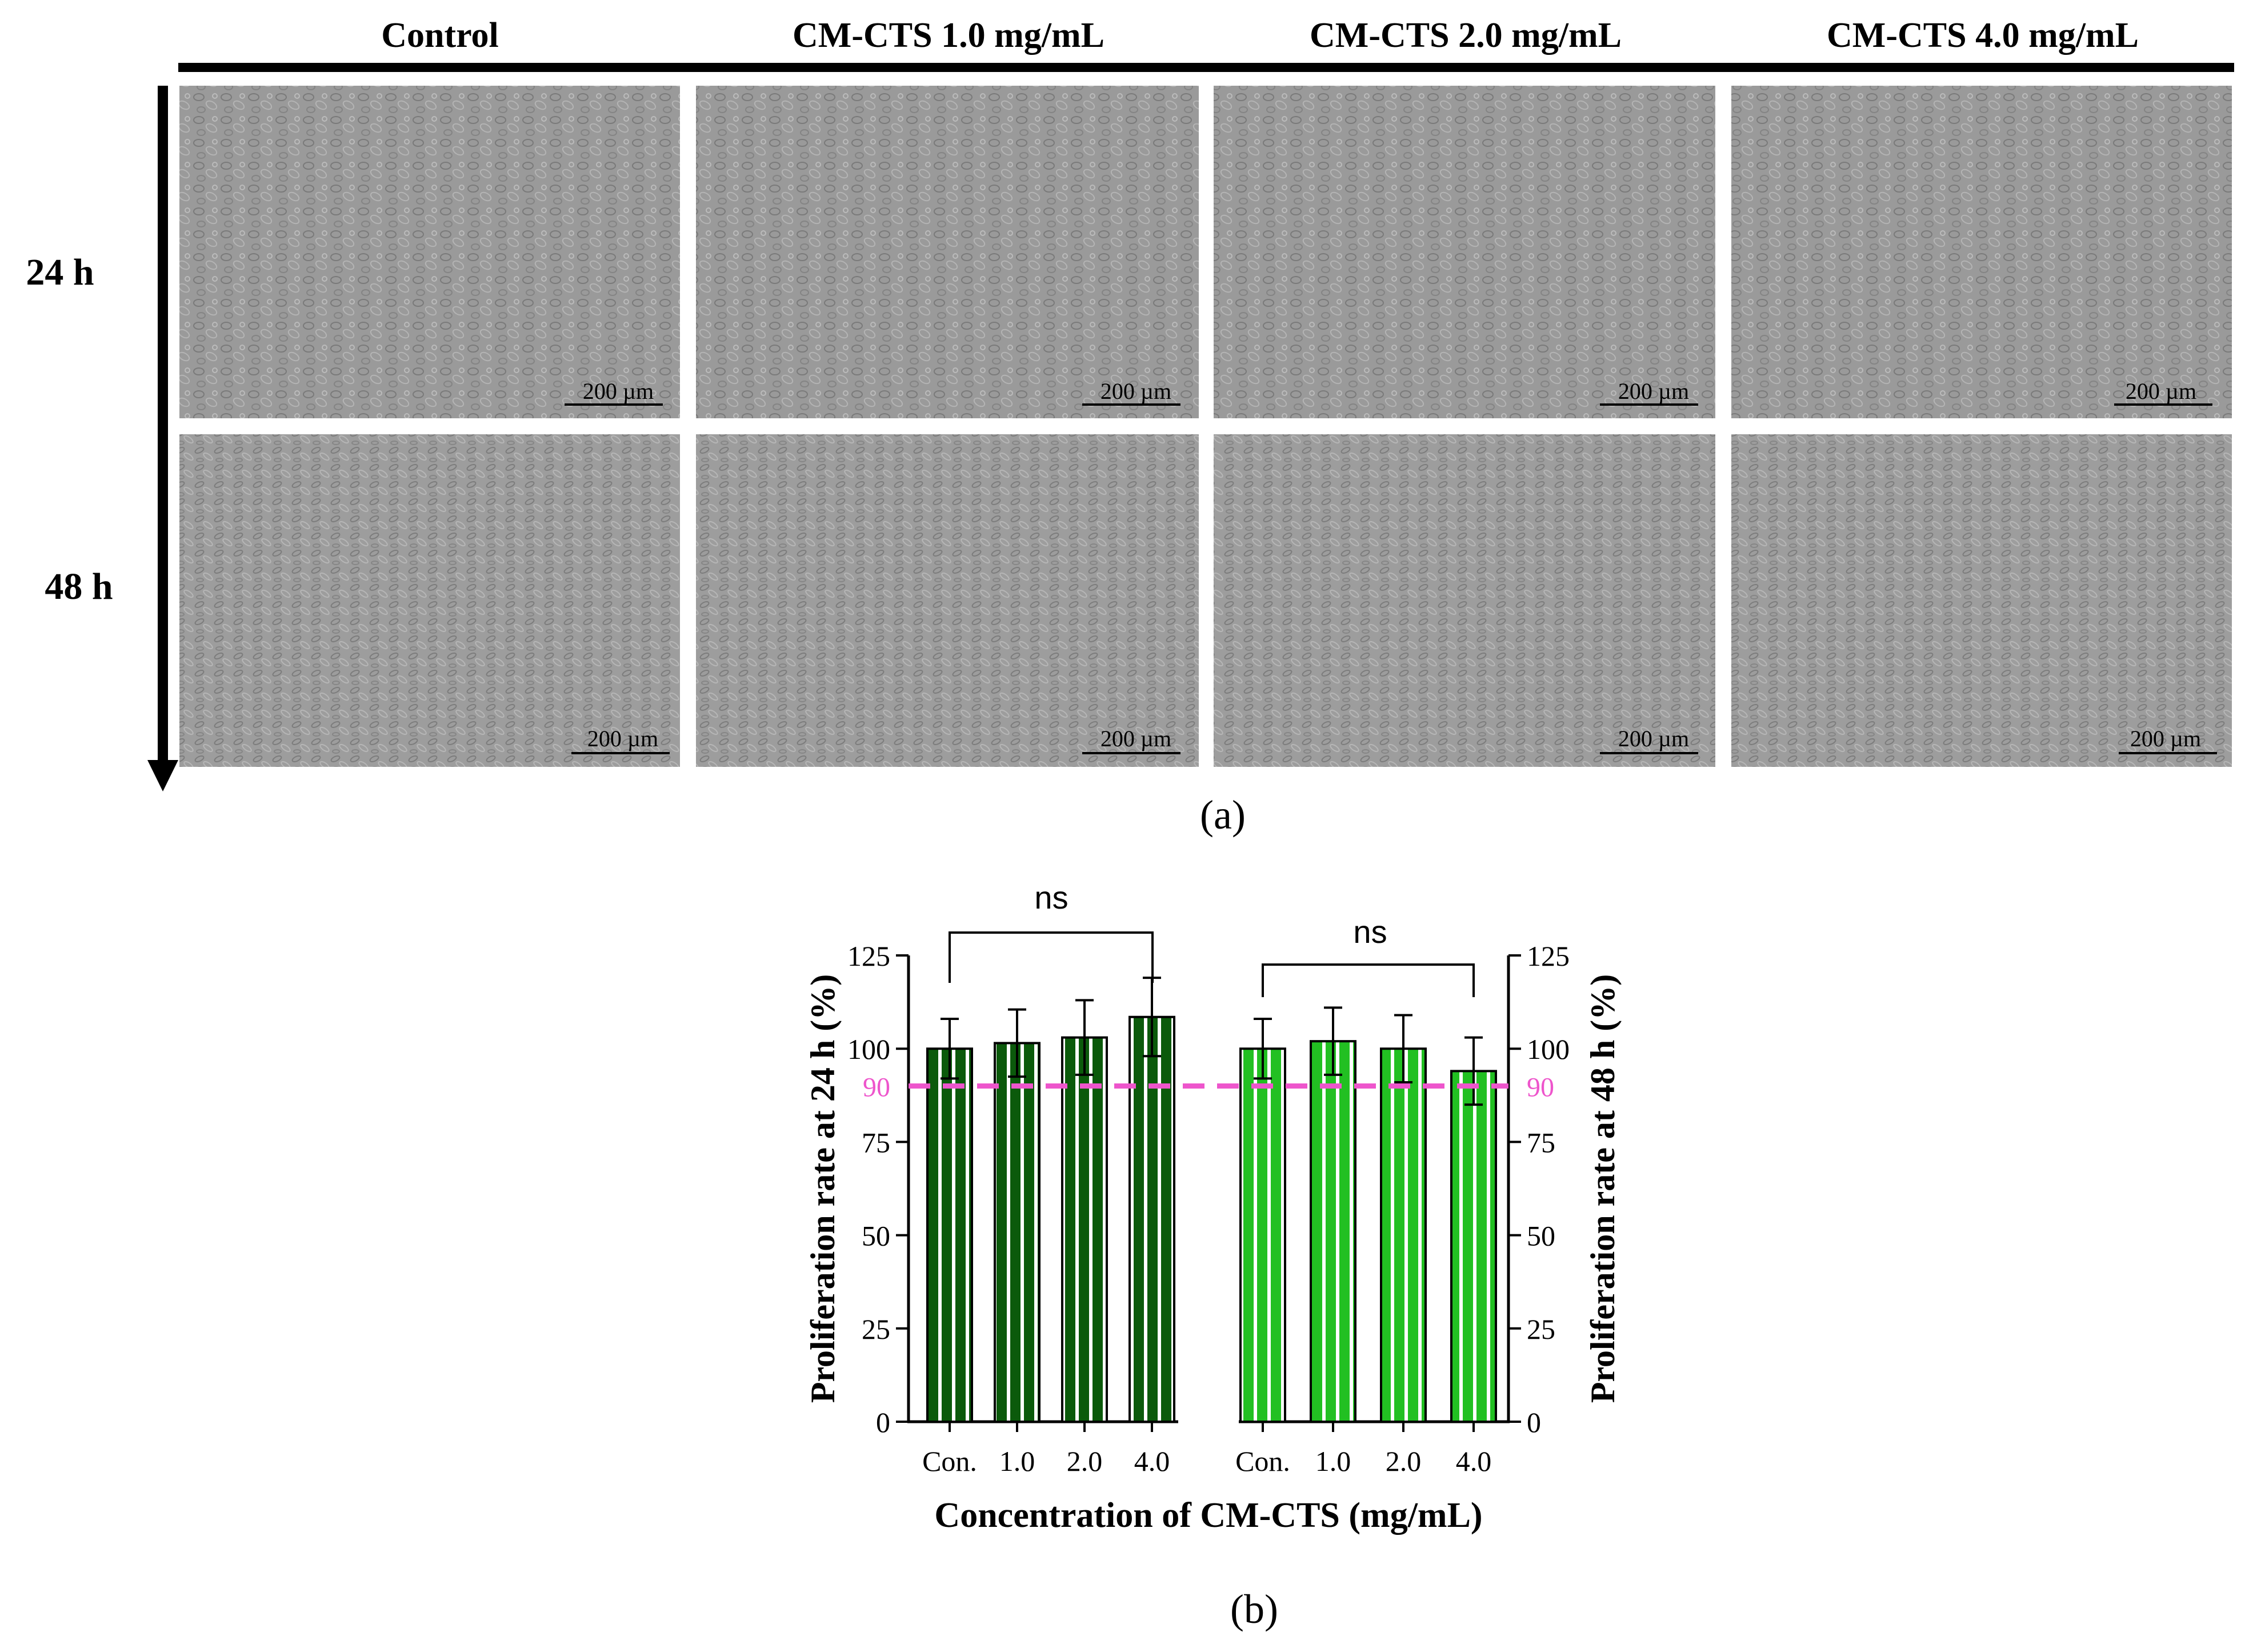  Describe the element at coordinates (1466, 35) in the screenshot. I see `column-header: CM-CTS 2.0 mg/mL` at that location.